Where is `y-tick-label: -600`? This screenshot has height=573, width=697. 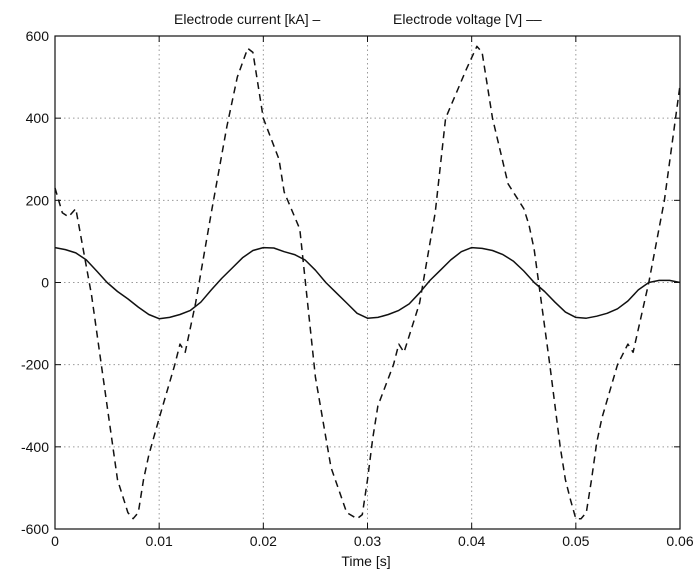 y-tick-label: -600 is located at coordinates (35, 529).